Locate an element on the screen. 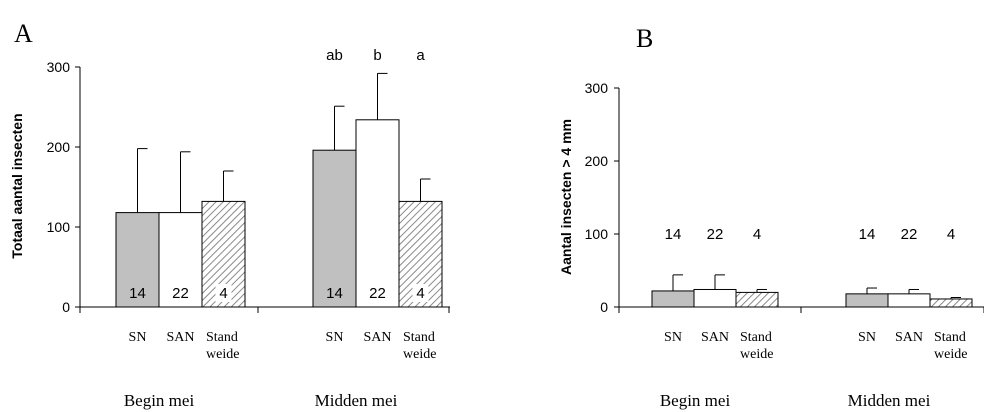 This screenshot has height=412, width=984. panel-b-y-tick-label: 0 is located at coordinates (604, 307).